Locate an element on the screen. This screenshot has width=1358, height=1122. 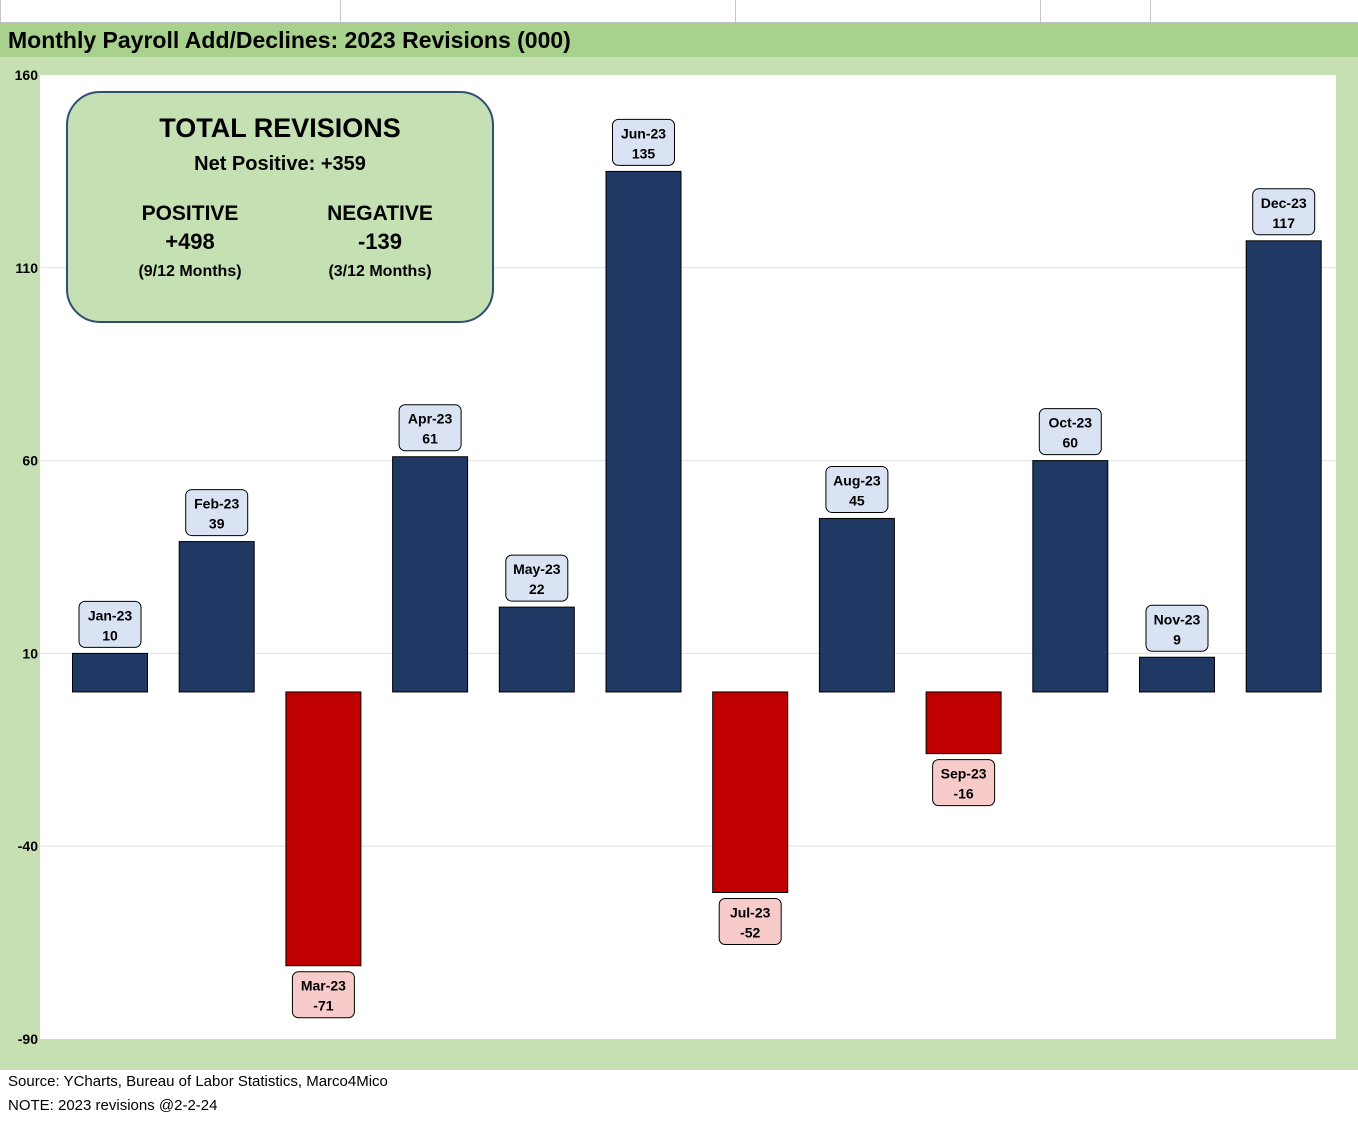
category-label: Sep-23 is located at coordinates (964, 774).